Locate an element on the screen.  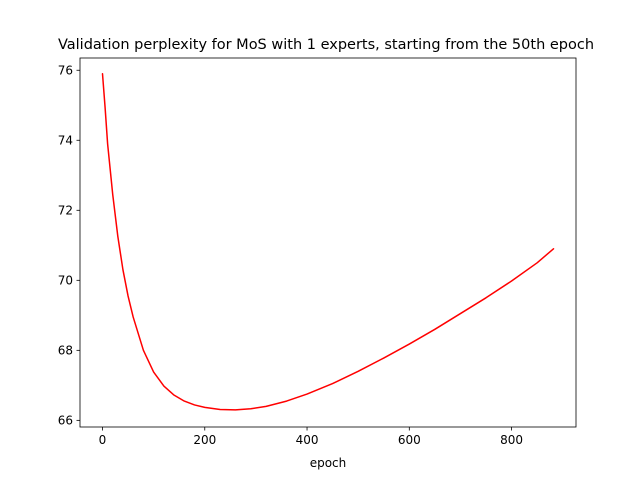
x-axis: 0 200 400 600 800 is located at coordinates (311, 437).